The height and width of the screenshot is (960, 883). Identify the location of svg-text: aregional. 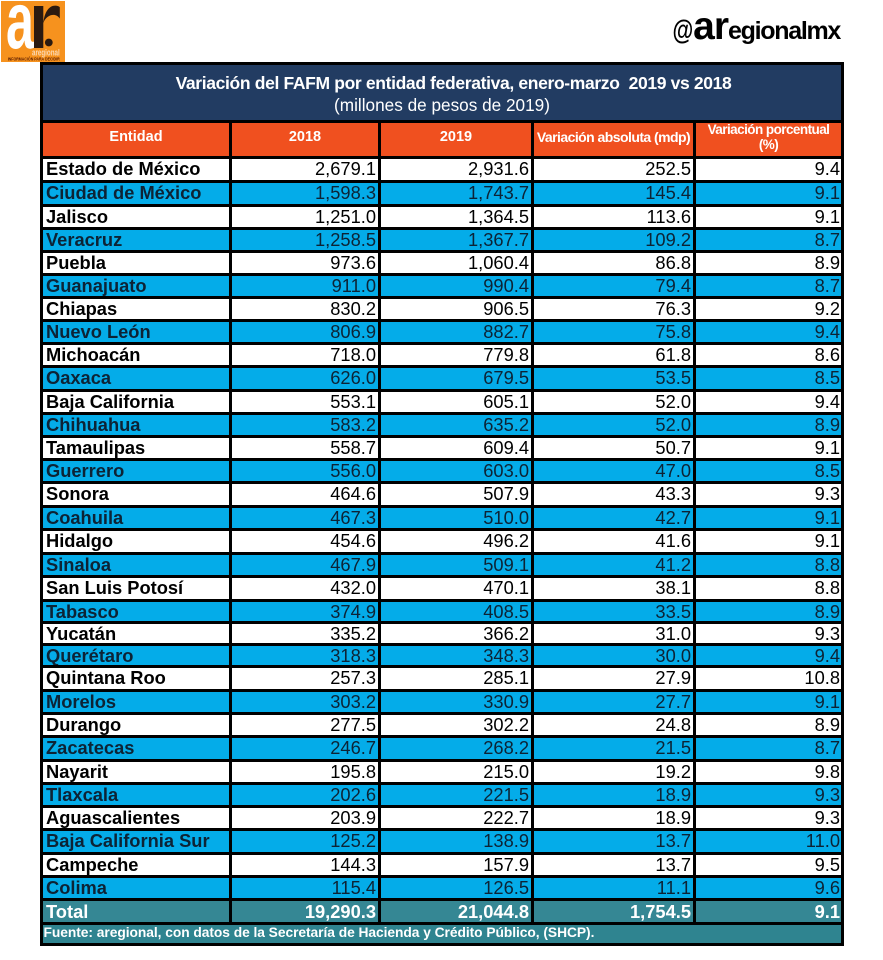
(46, 53).